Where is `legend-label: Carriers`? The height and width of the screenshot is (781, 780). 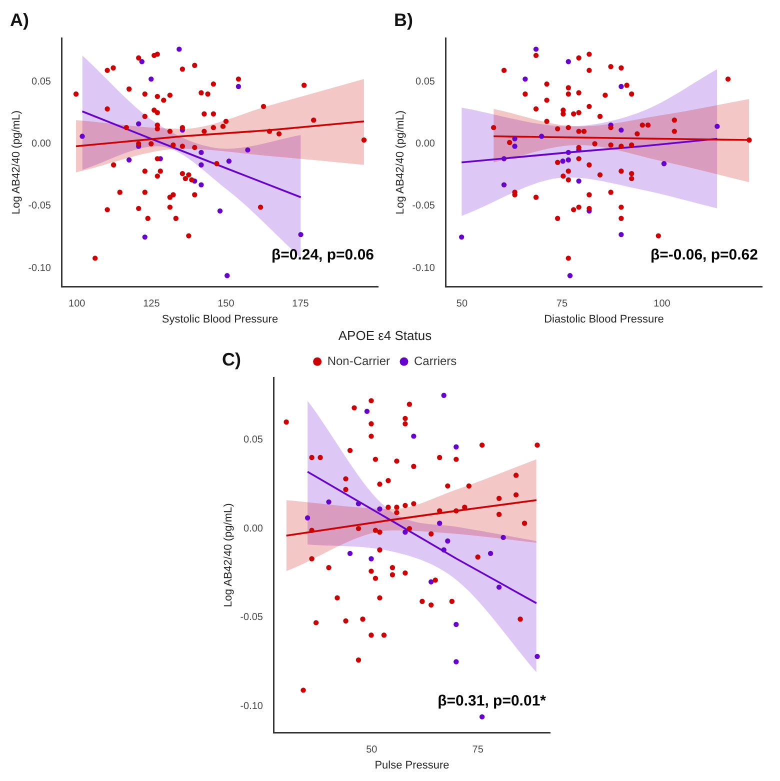
legend-label: Carriers is located at coordinates (435, 361).